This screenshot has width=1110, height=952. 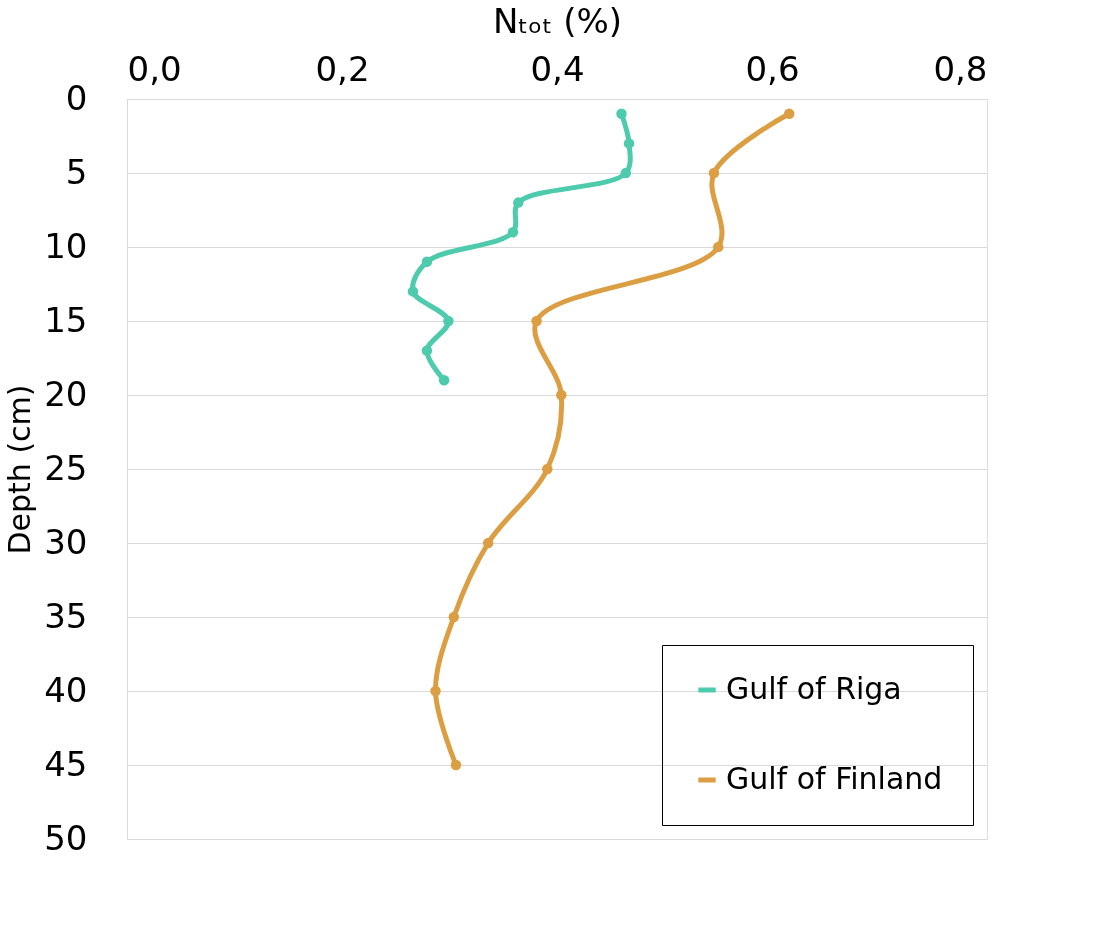 I want to click on y-tick-label: 50, so click(x=66, y=837).